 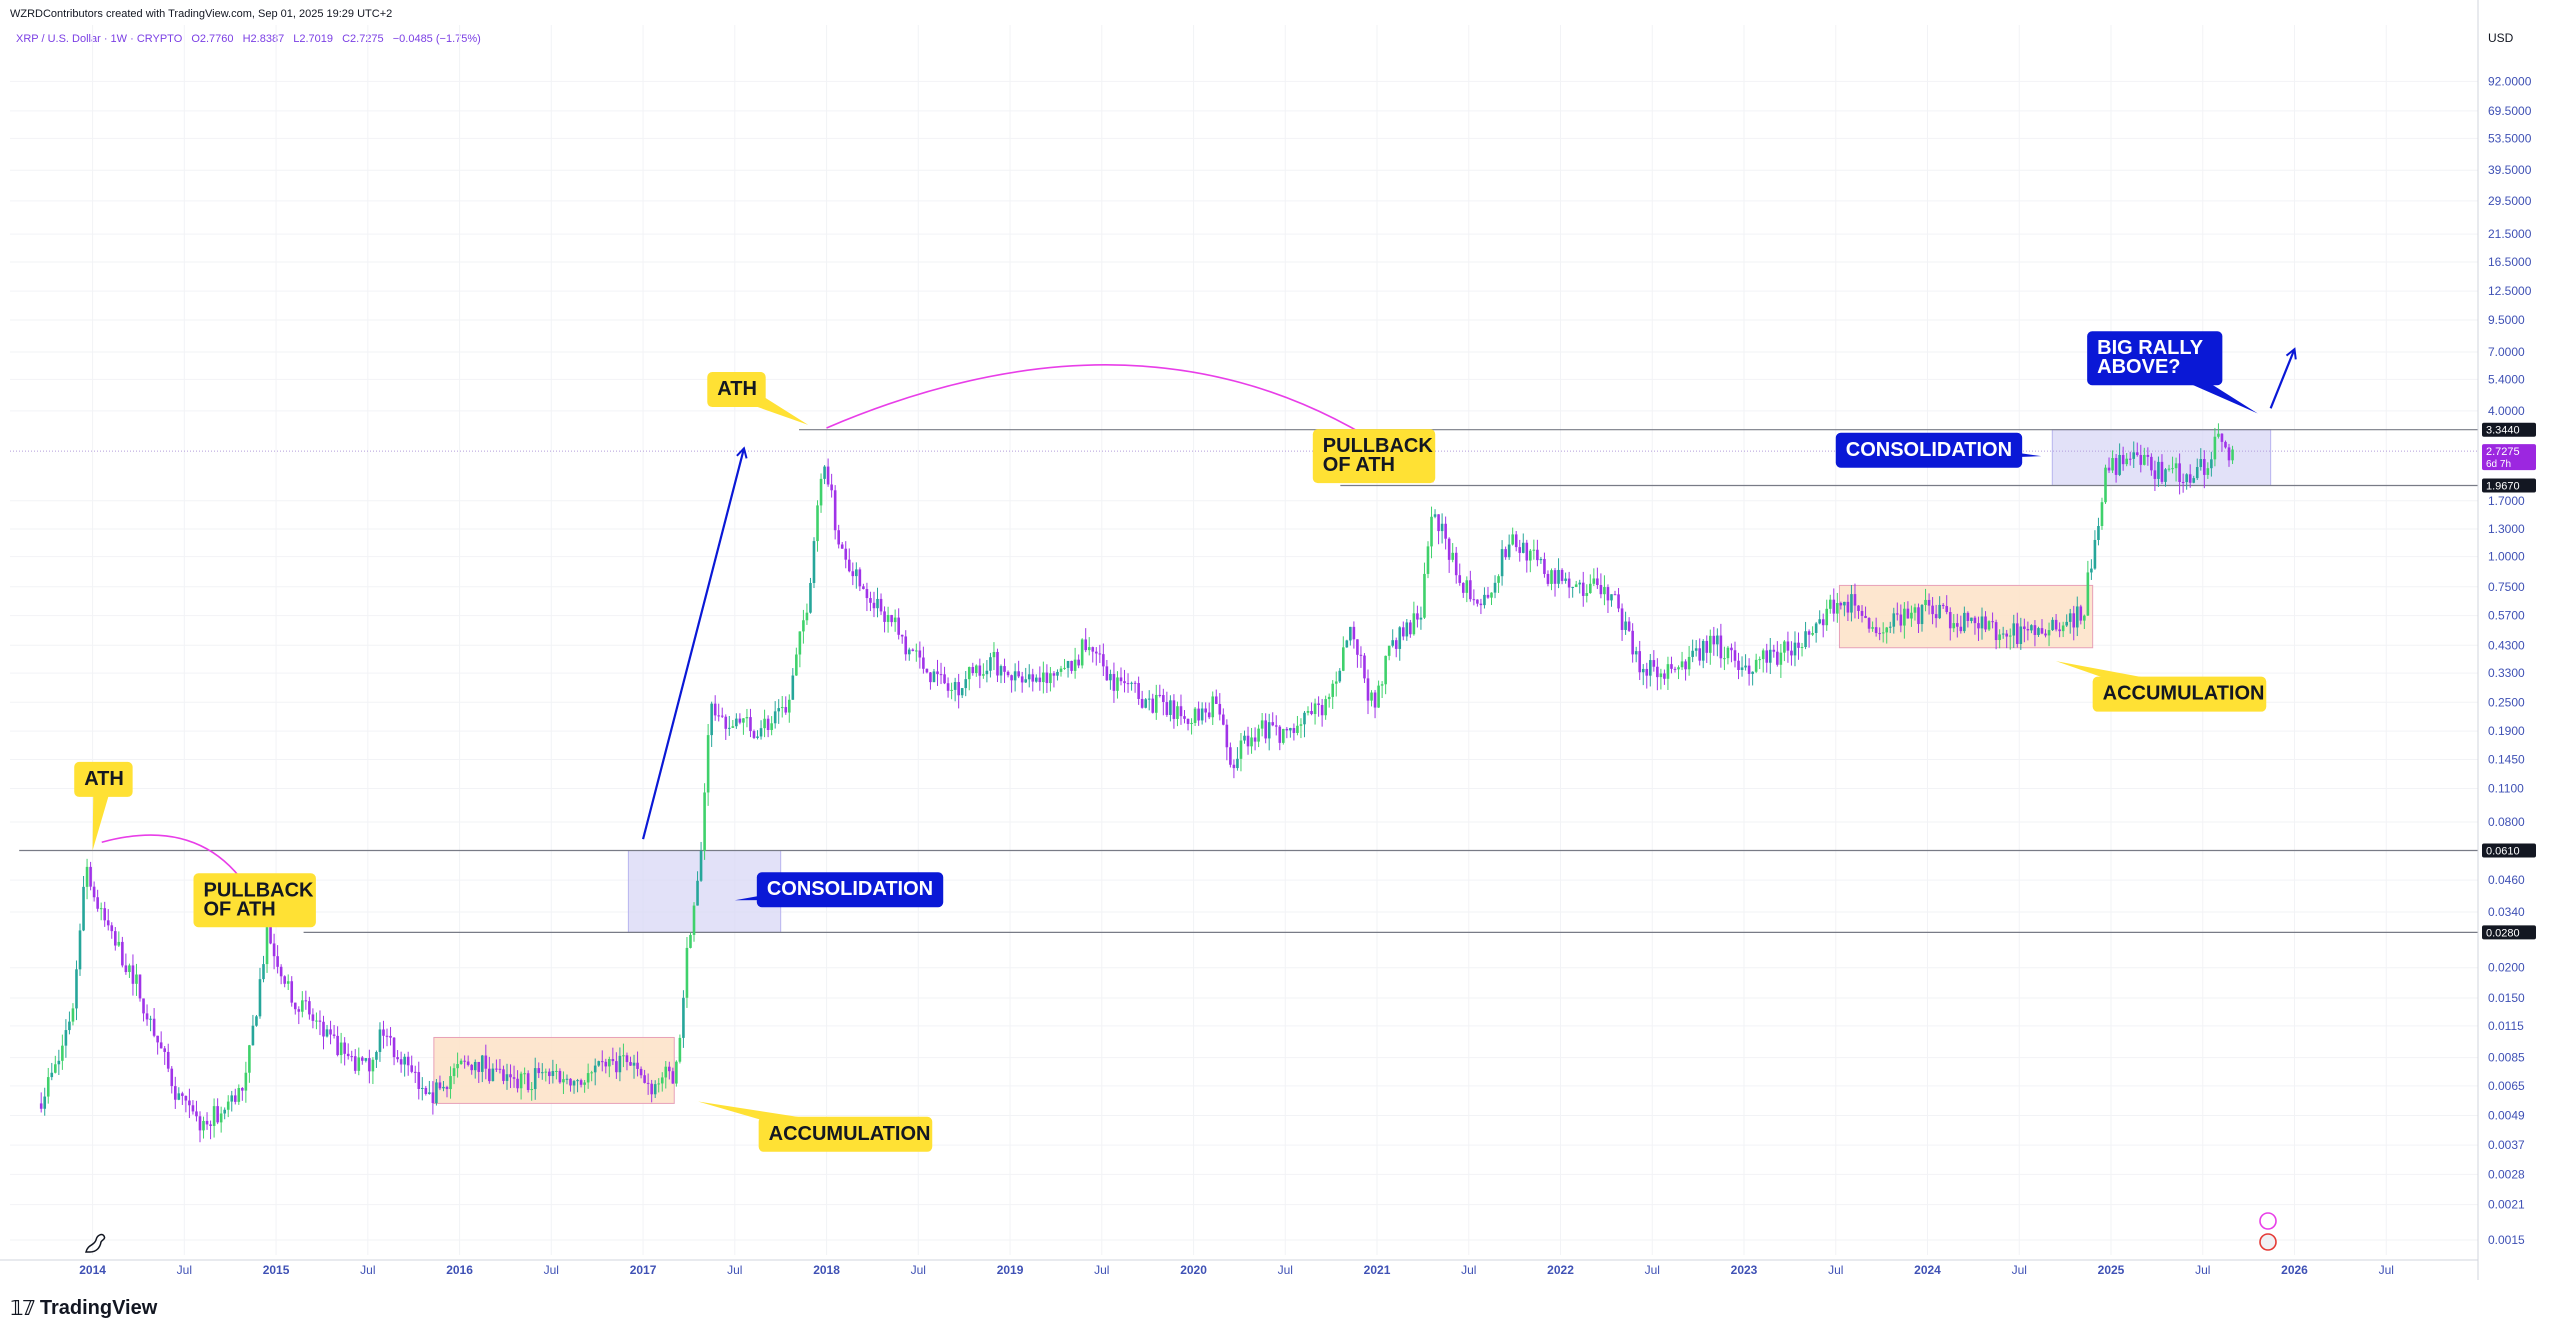 What do you see at coordinates (92, 1270) in the screenshot?
I see `time-tick-label: 2014` at bounding box center [92, 1270].